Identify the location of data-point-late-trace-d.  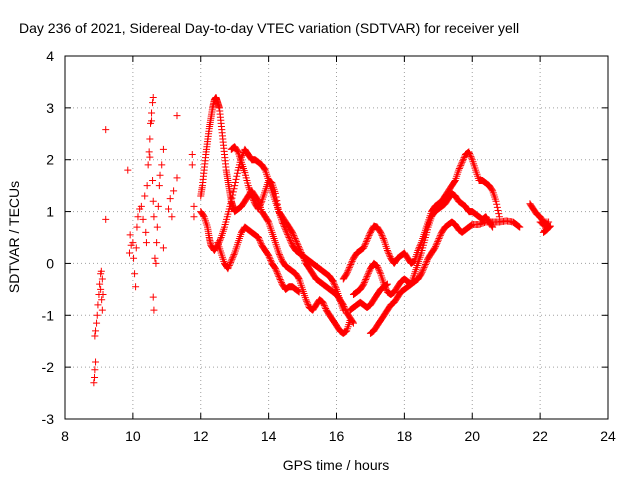
(387, 285).